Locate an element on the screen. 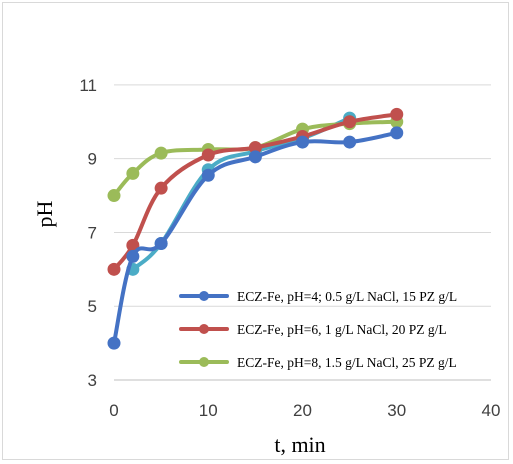 The height and width of the screenshot is (464, 513). legend-item: ECZ-Fe, pH=4; 0.5 g/L NaCl, 15 PZ g/L is located at coordinates (318, 296).